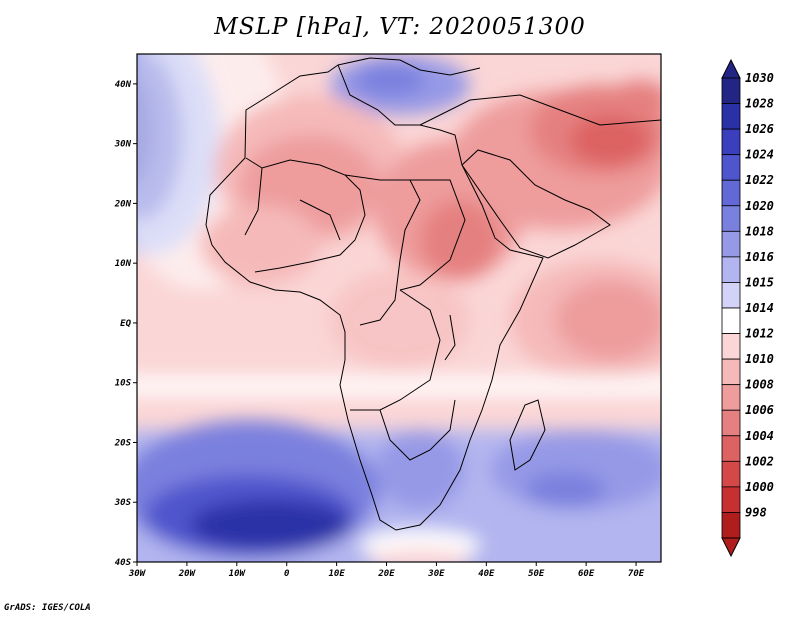 Image resolution: width=800 pixels, height=618 pixels. I want to click on lon-label: 0, so click(287, 574).